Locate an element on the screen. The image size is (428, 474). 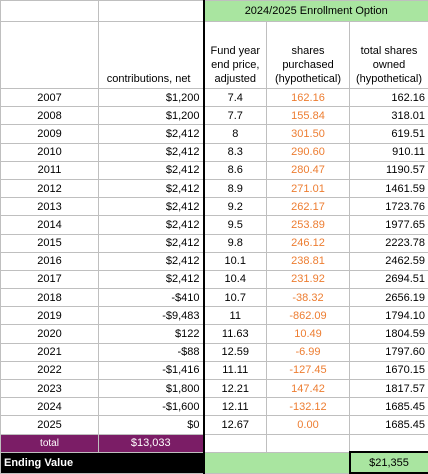
cell-price: 11 is located at coordinates (235, 316).